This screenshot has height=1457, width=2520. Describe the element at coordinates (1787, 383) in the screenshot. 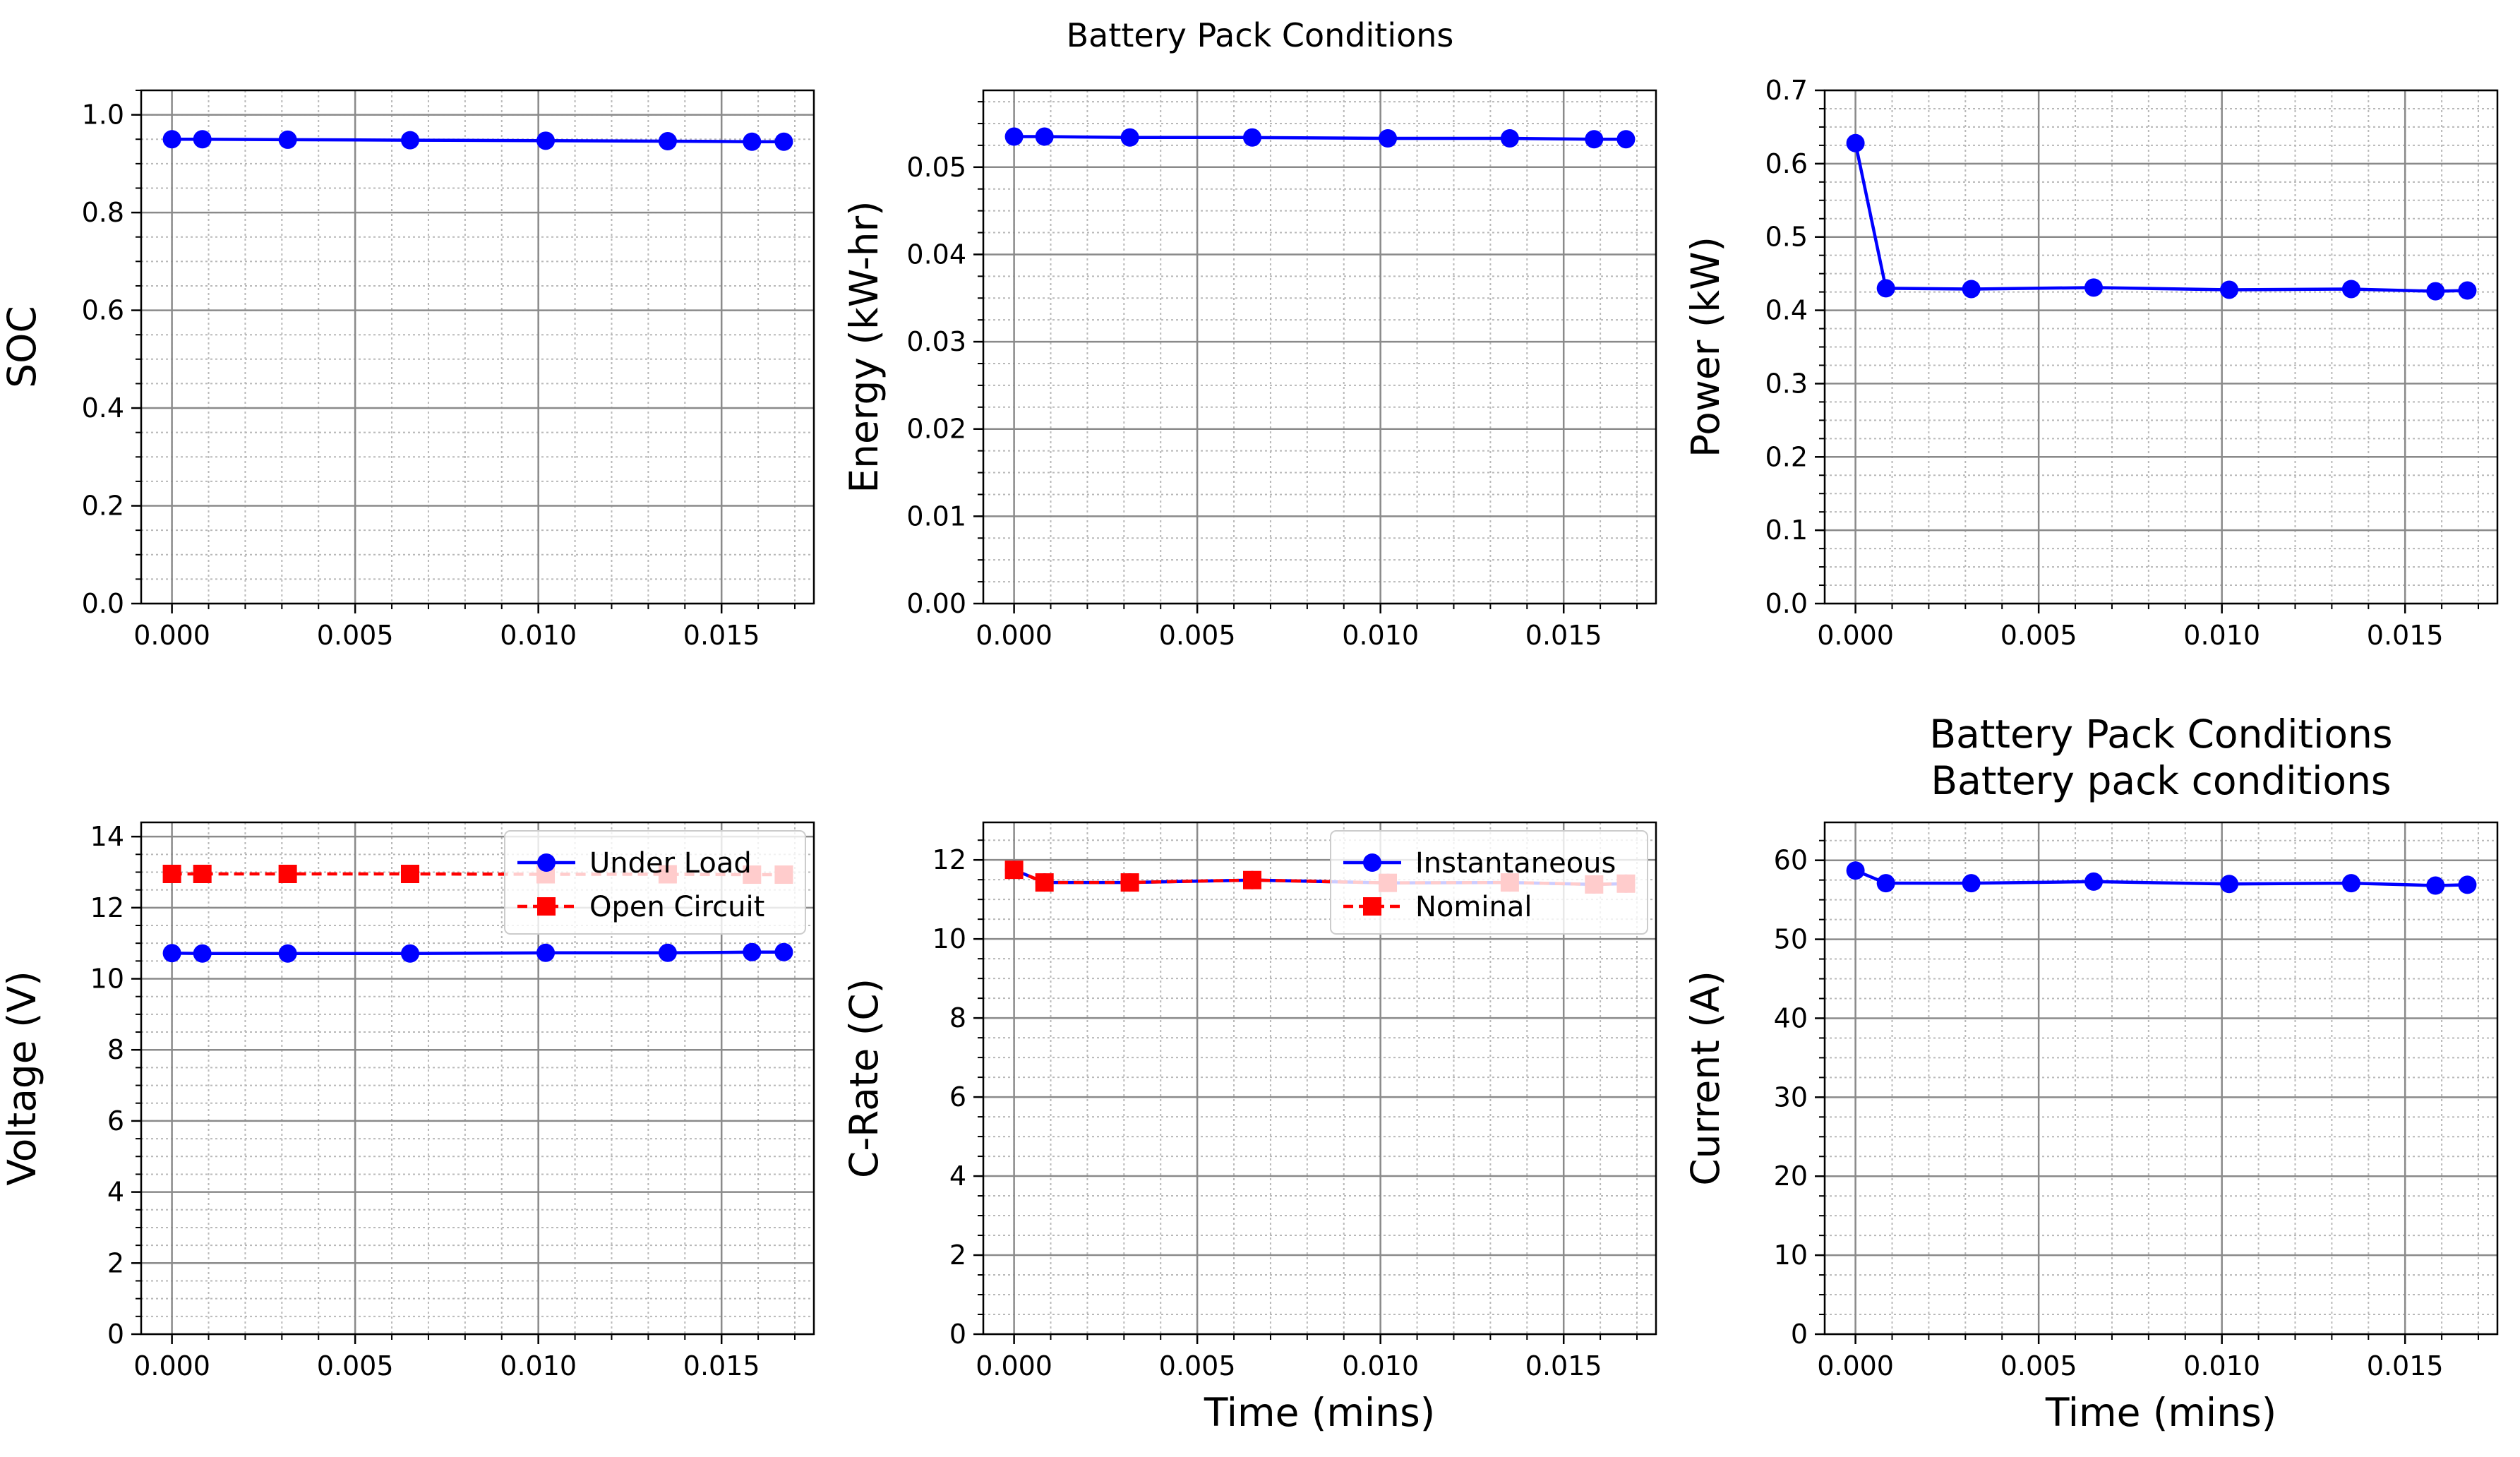

I see `y-tick-label: 0.3` at that location.